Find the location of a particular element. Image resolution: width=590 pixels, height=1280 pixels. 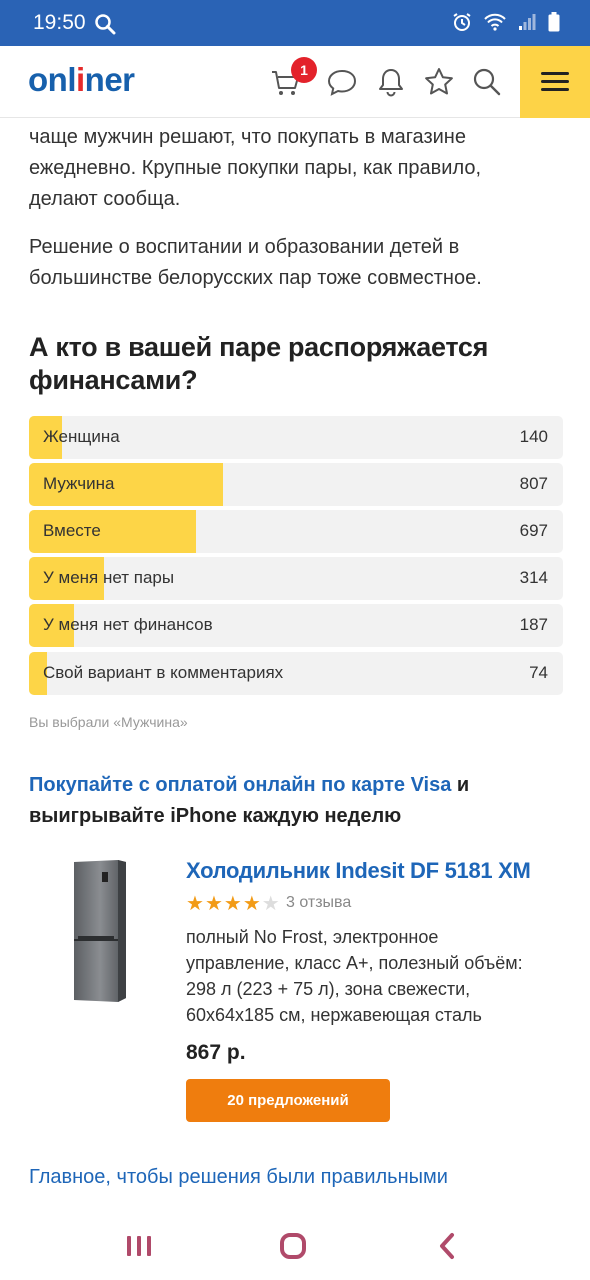

poll-option-label: Мужчина is located at coordinates (79, 483).